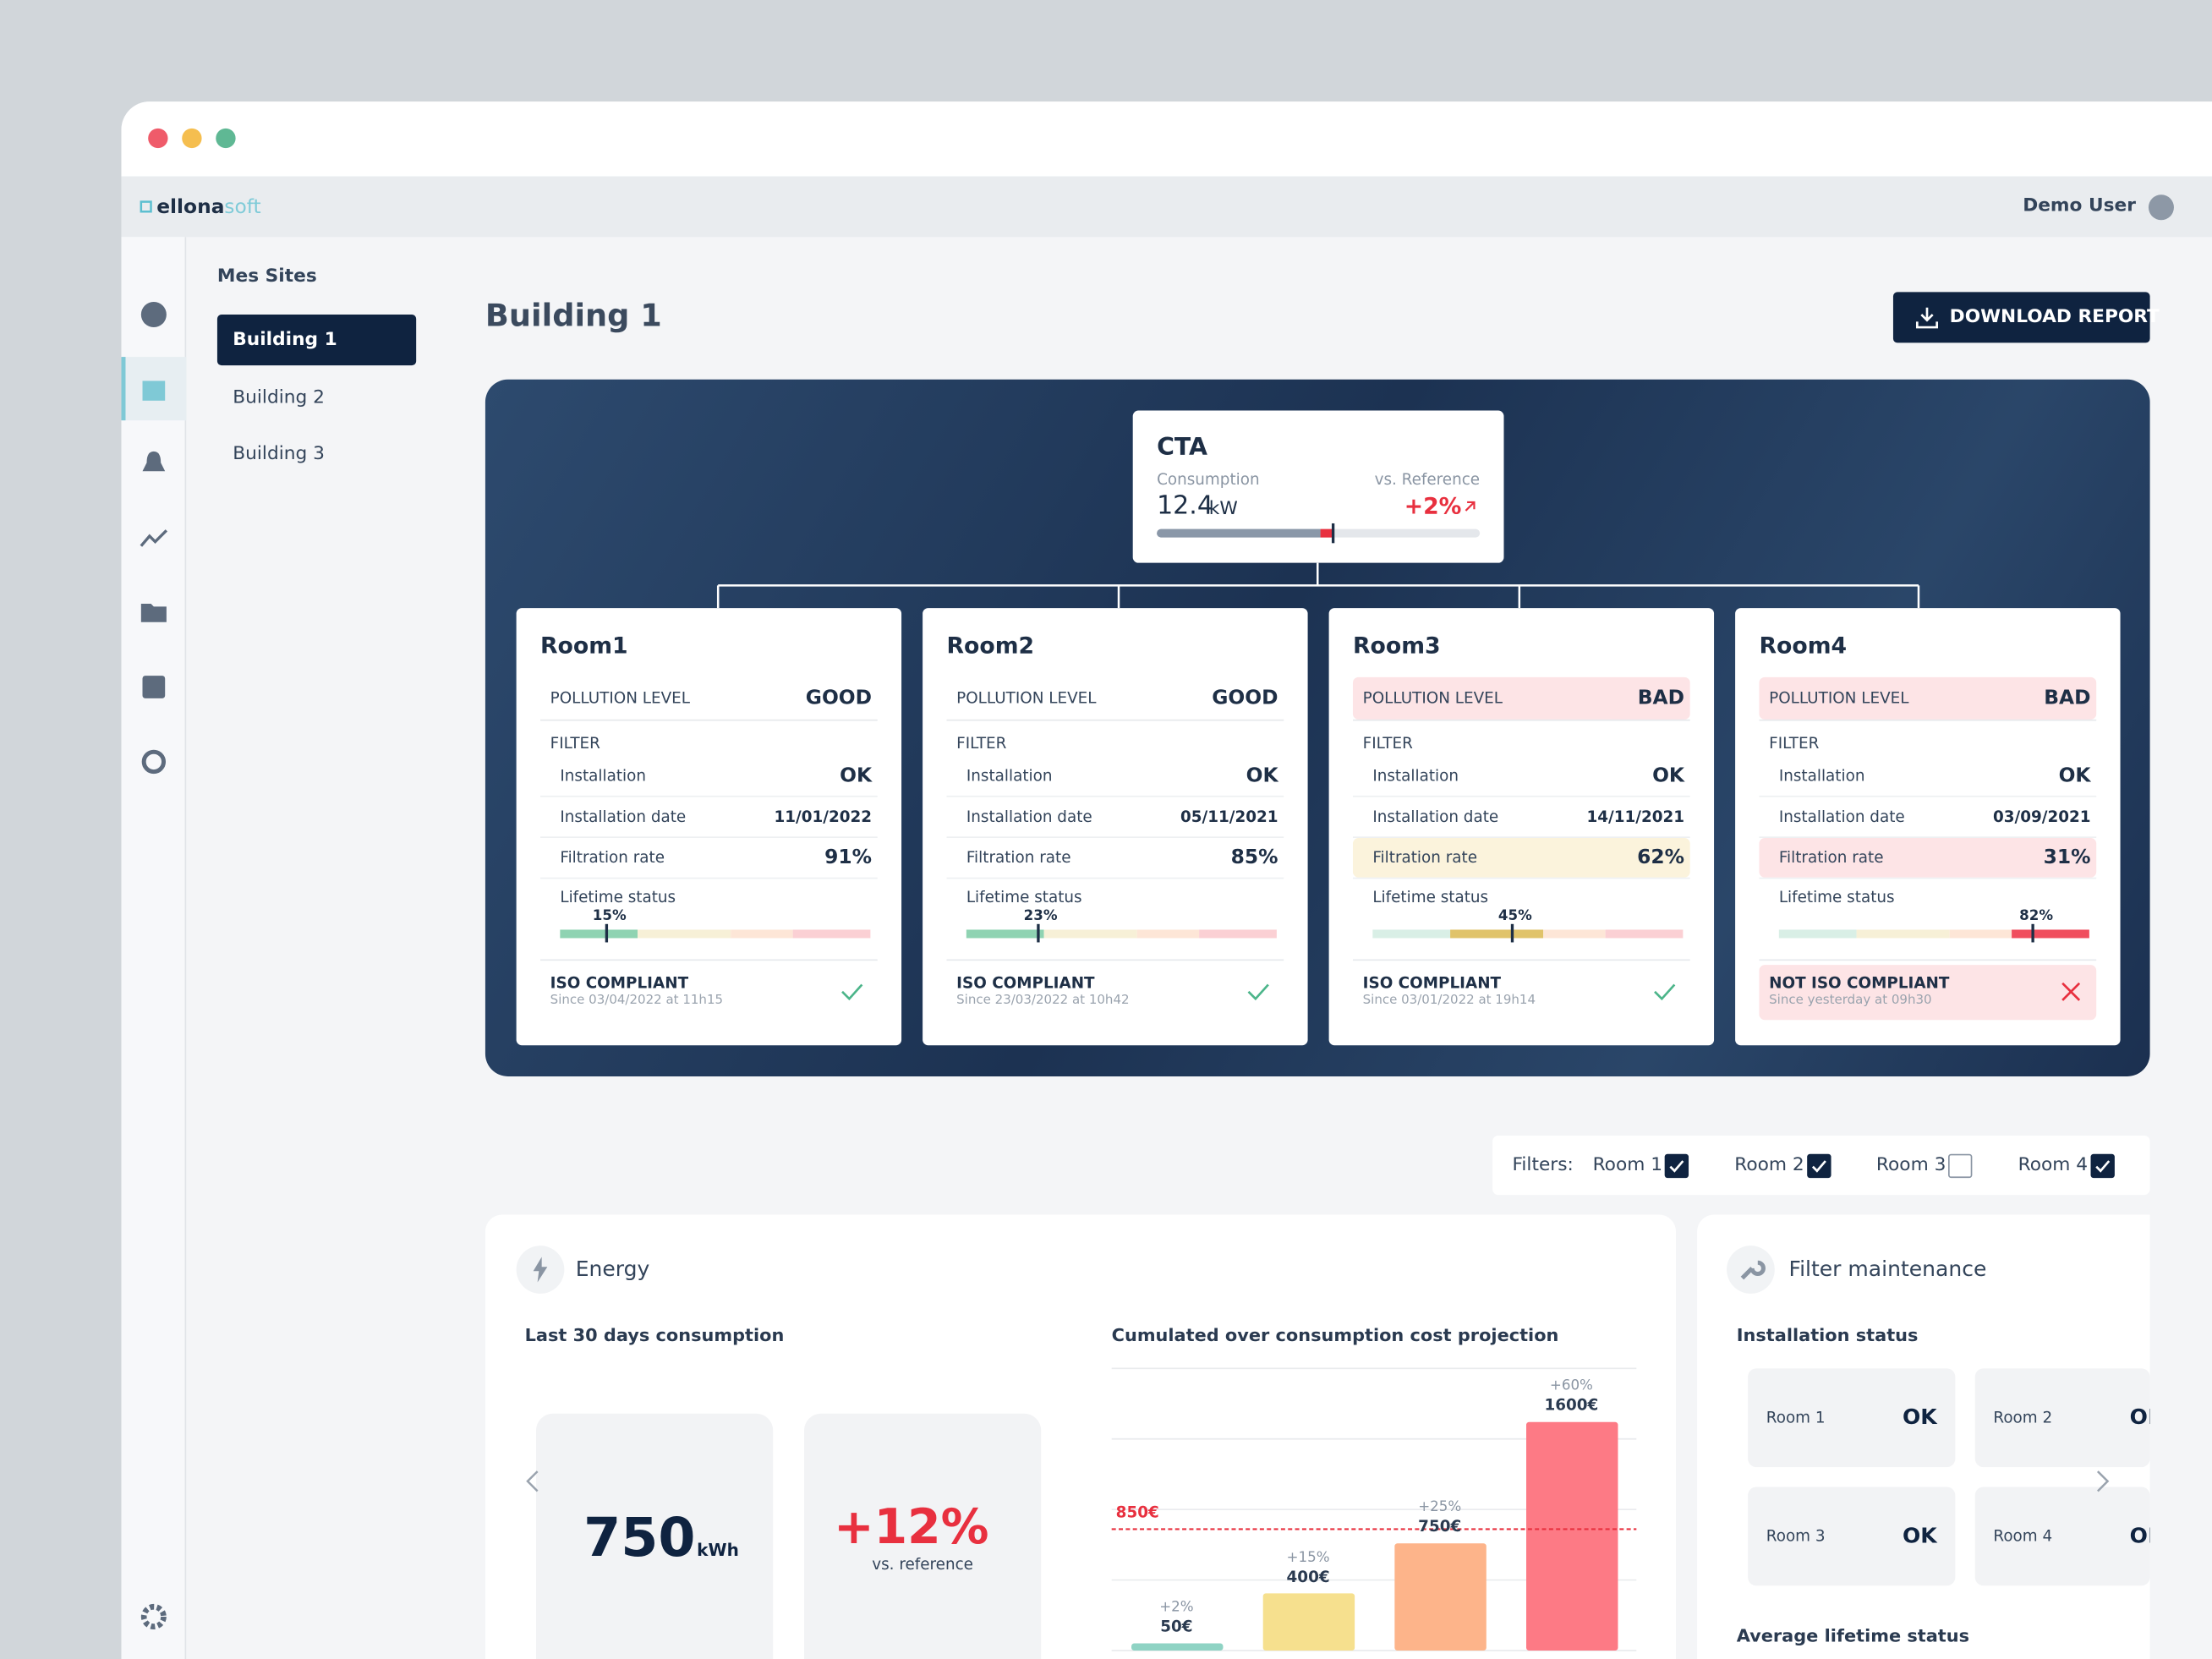 The image size is (2212, 1659). What do you see at coordinates (1853, 1635) in the screenshot?
I see `maintenance-footer: Average lifetime status` at bounding box center [1853, 1635].